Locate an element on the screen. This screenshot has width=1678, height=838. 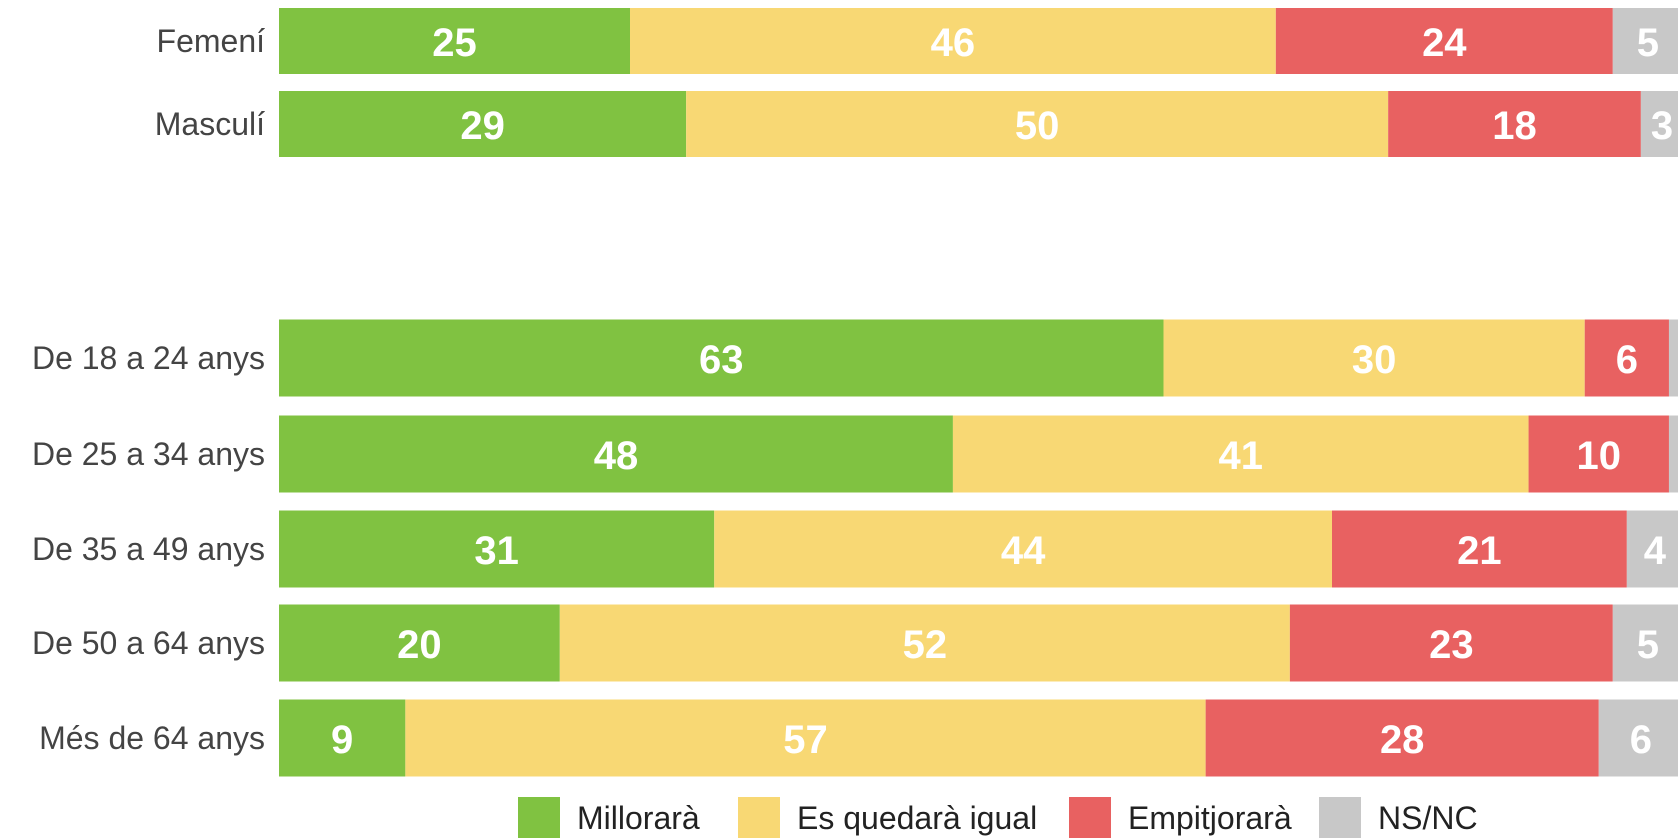
value-label: 29 is located at coordinates (482, 126).